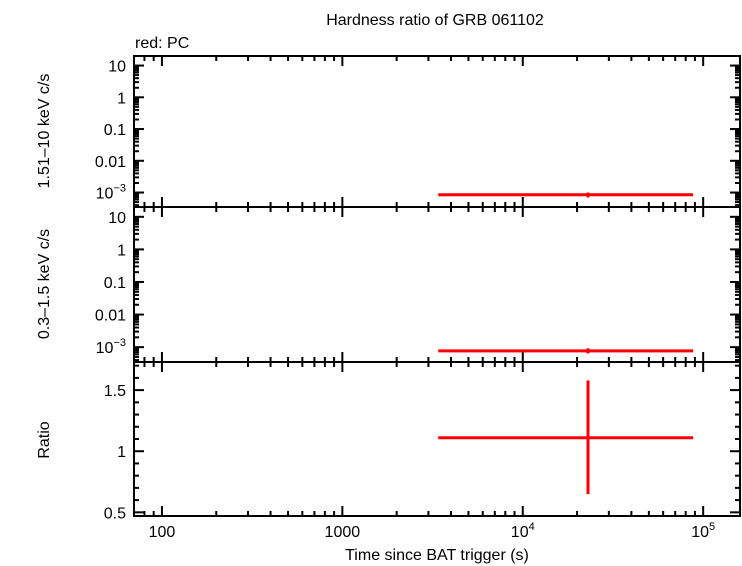  What do you see at coordinates (437, 555) in the screenshot?
I see `x-axis-label: Time since BAT trigger (s)` at bounding box center [437, 555].